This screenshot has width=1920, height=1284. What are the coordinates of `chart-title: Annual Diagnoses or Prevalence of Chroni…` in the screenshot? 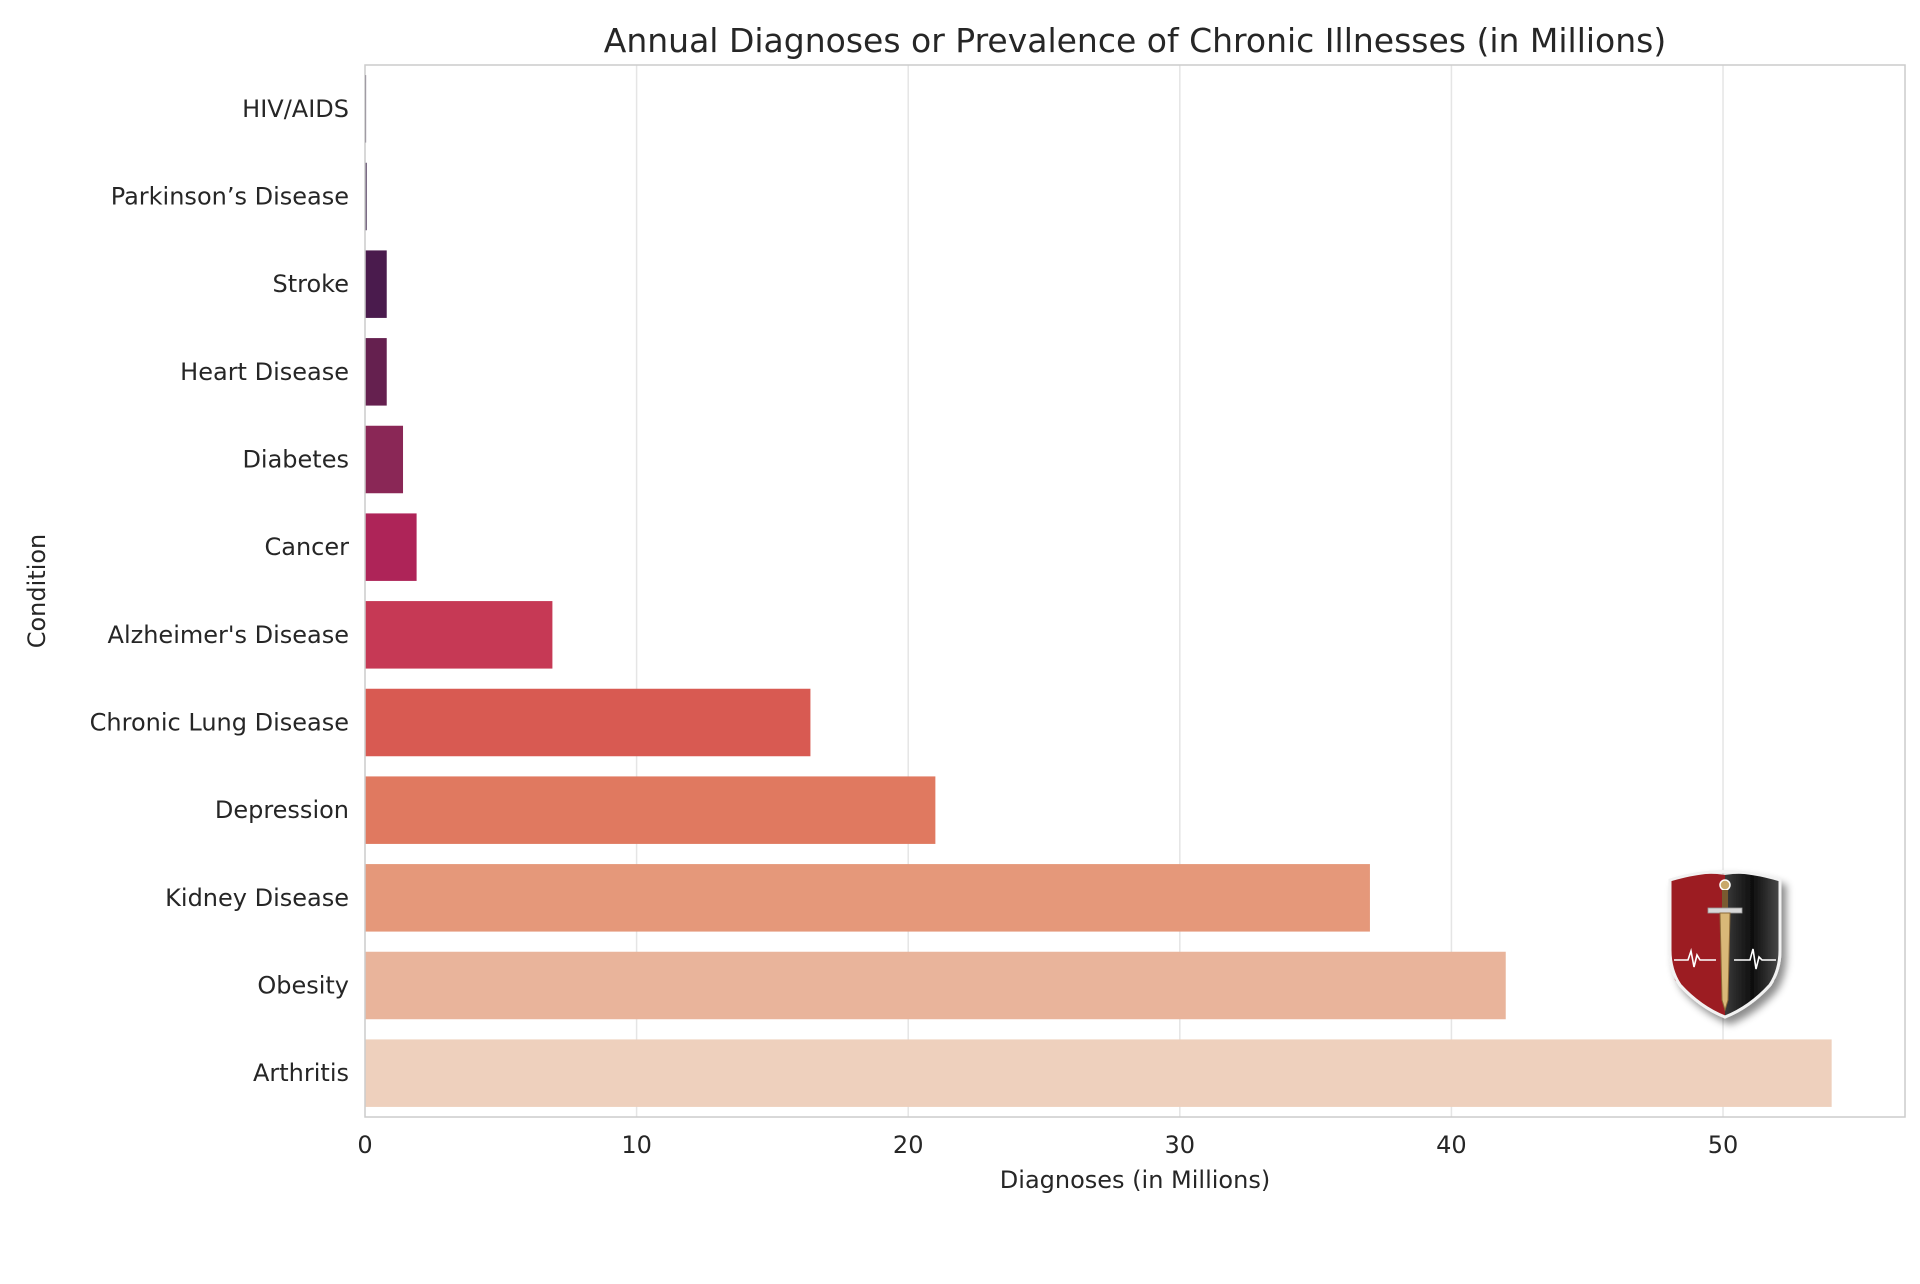 It's located at (1135, 40).